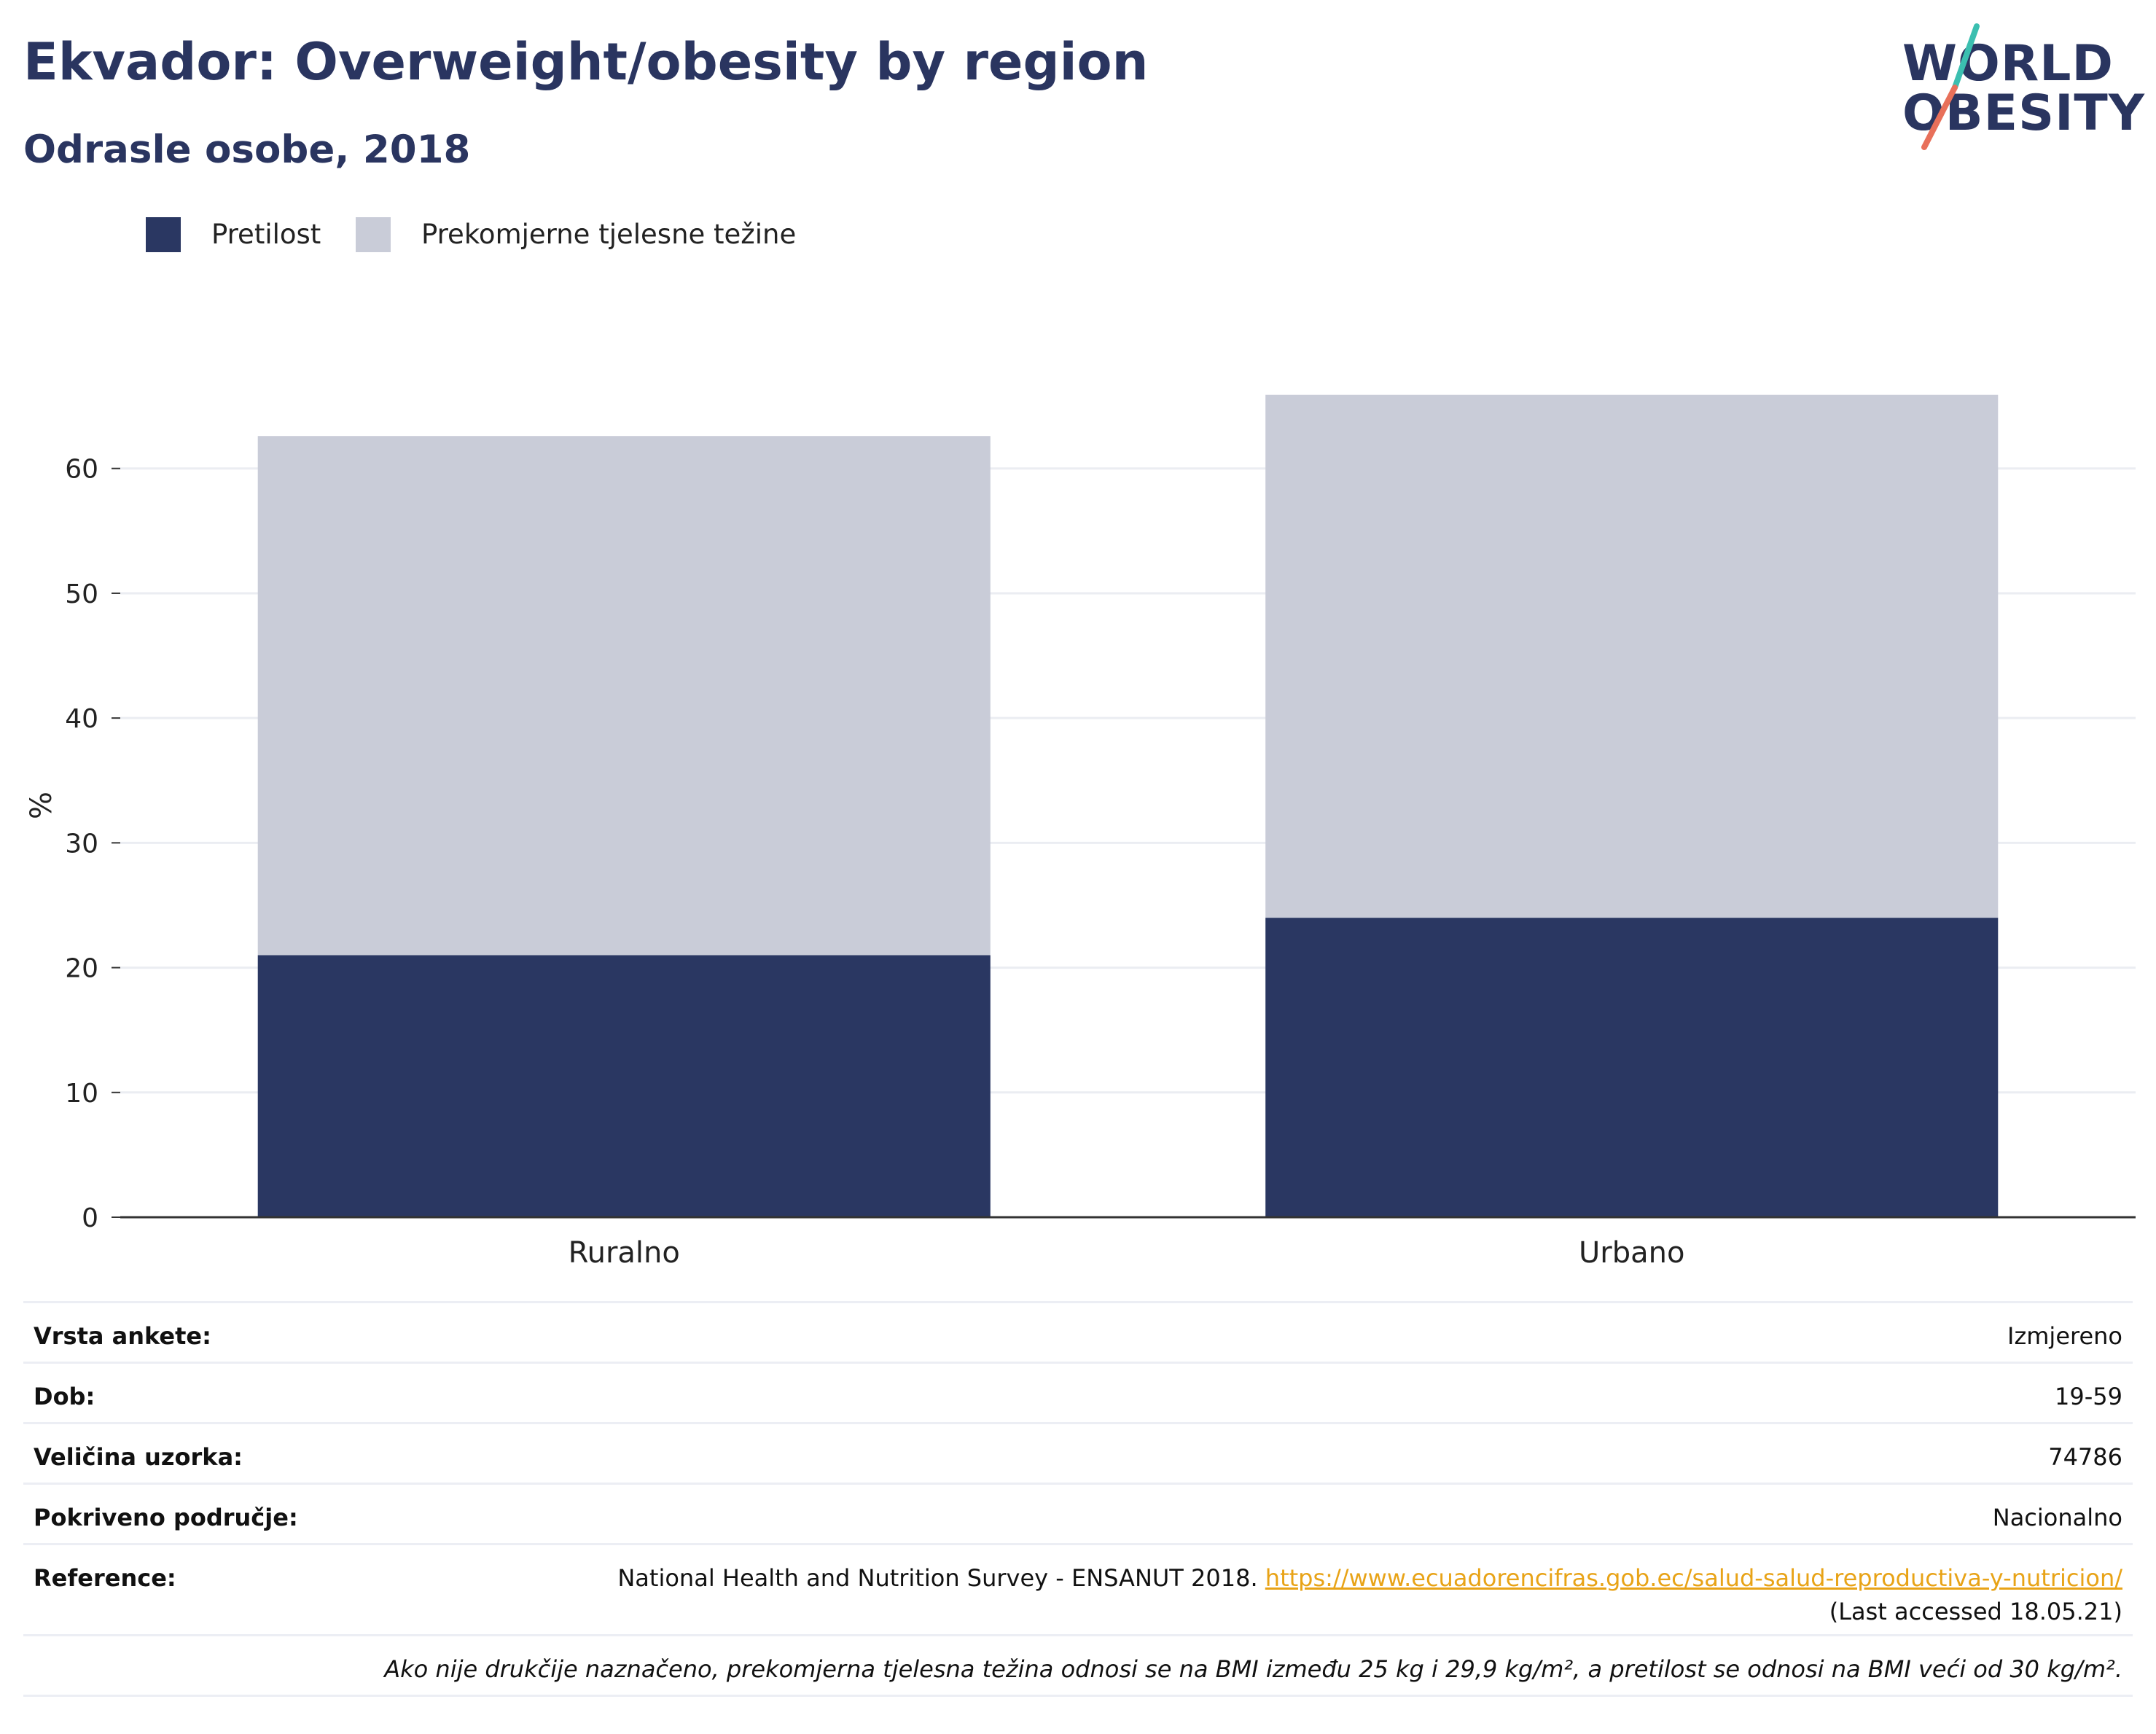 The image size is (2156, 1734). What do you see at coordinates (42, 806) in the screenshot?
I see `y-axis-title: %` at bounding box center [42, 806].